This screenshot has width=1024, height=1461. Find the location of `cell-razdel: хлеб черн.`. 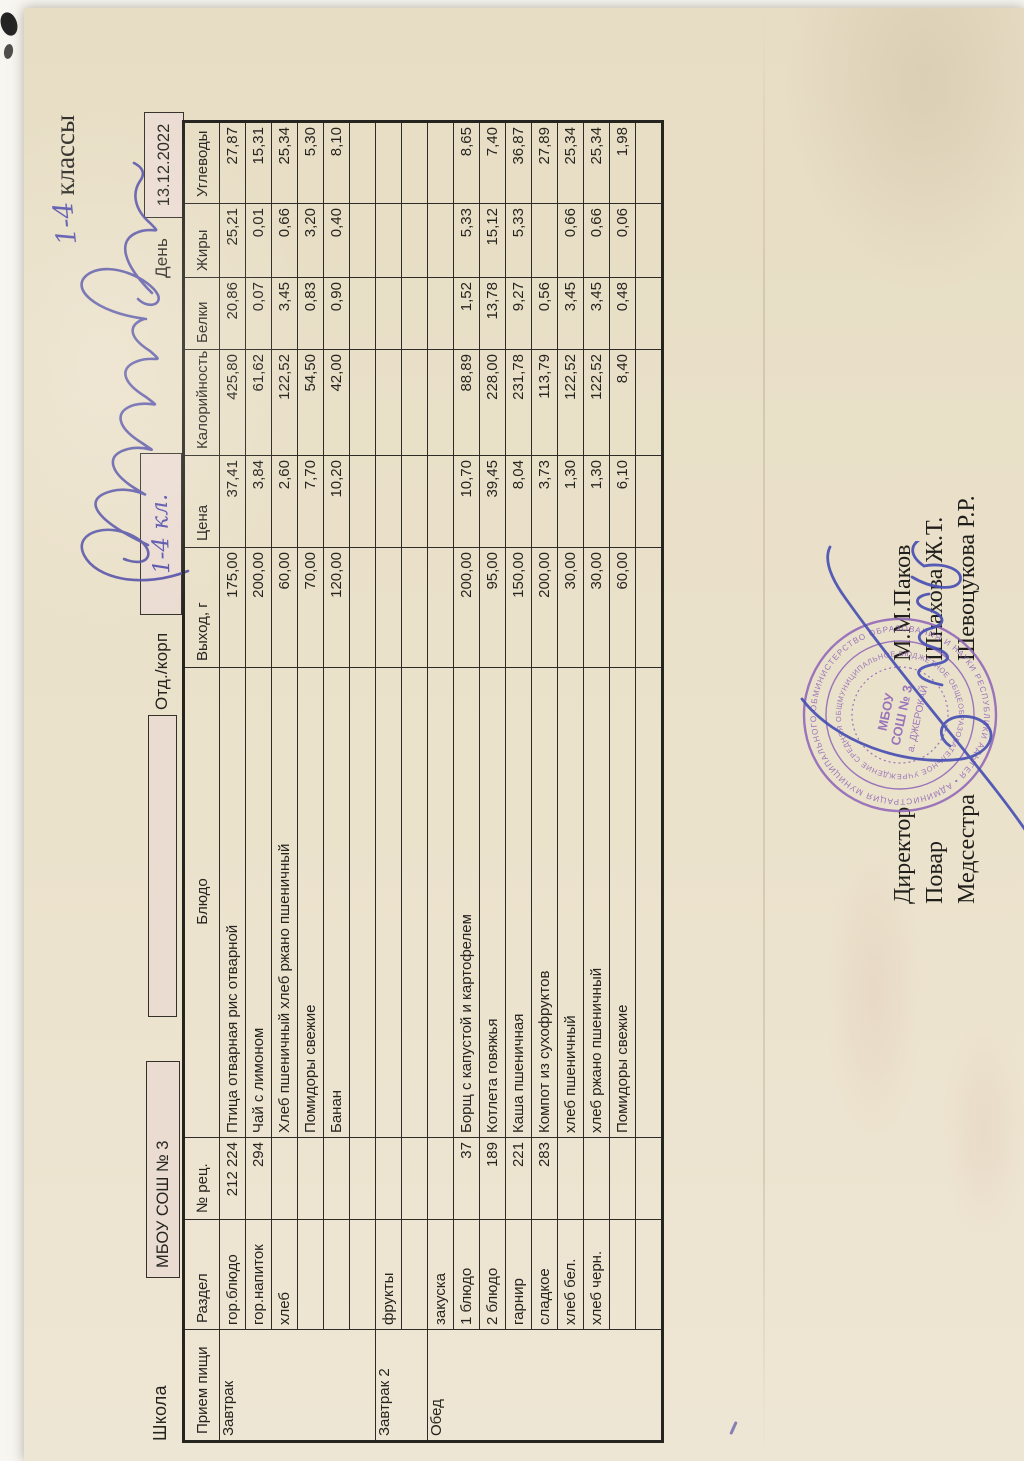

cell-razdel: хлеб черн. is located at coordinates (596, 1274).